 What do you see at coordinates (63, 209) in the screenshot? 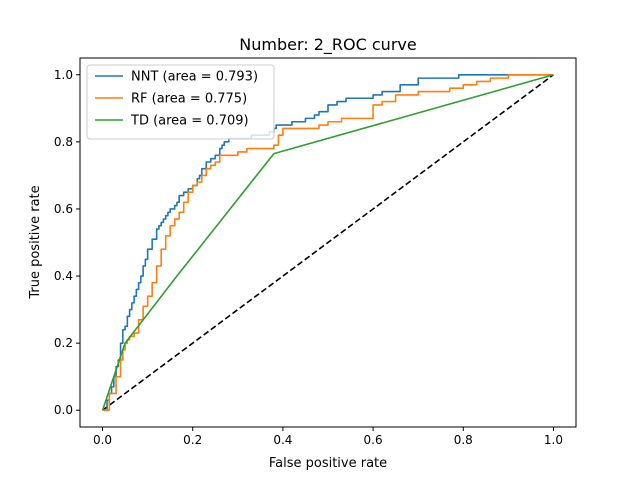
I see `y-tick-label: 0.6` at bounding box center [63, 209].